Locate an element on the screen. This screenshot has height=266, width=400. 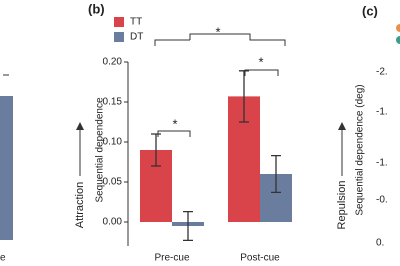
x-tick-label: Post-cue is located at coordinates (260, 258).